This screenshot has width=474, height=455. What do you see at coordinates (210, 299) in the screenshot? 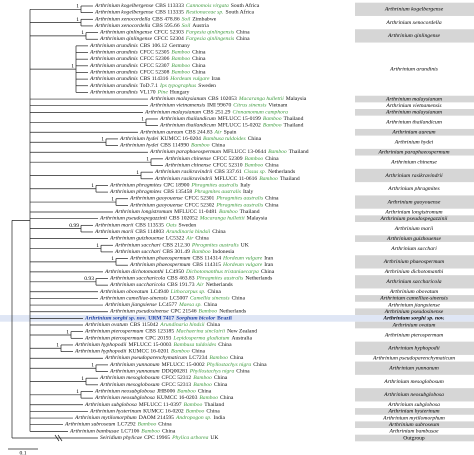
I see `host: Camellia sinensis` at bounding box center [210, 299].